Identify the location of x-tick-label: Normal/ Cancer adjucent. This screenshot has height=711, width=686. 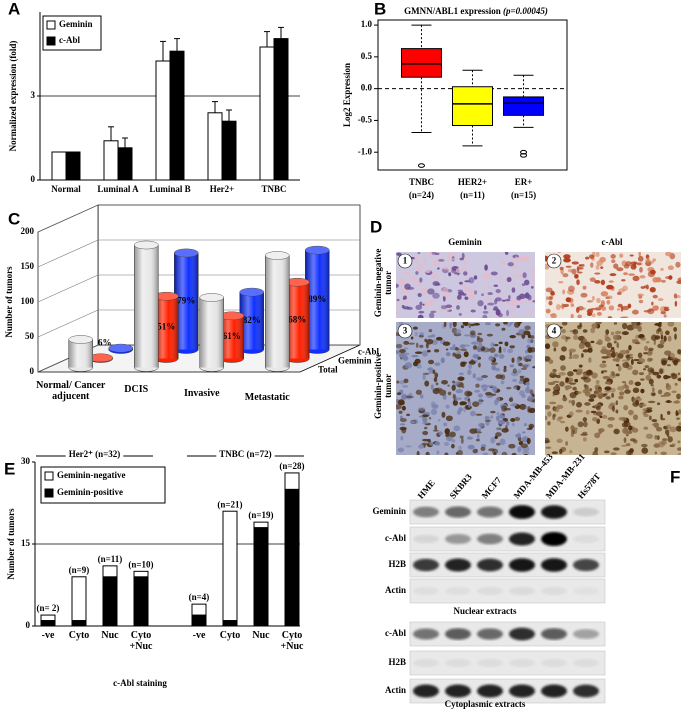
(71, 391).